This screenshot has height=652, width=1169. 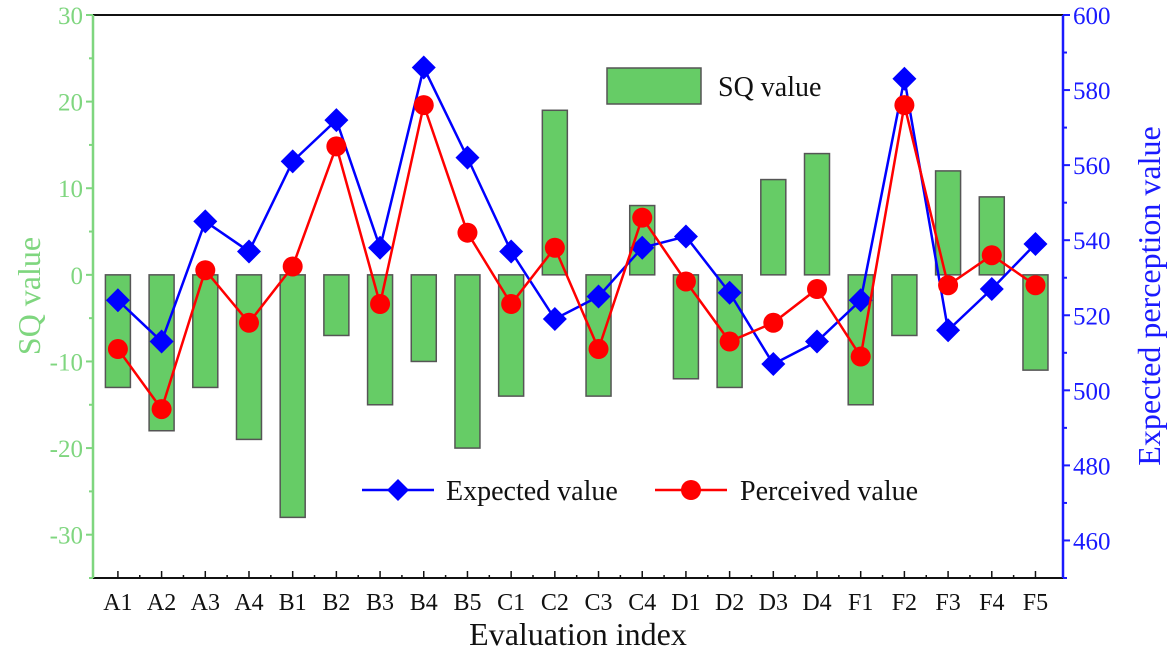 I want to click on point-perceived-F3, so click(x=948, y=285).